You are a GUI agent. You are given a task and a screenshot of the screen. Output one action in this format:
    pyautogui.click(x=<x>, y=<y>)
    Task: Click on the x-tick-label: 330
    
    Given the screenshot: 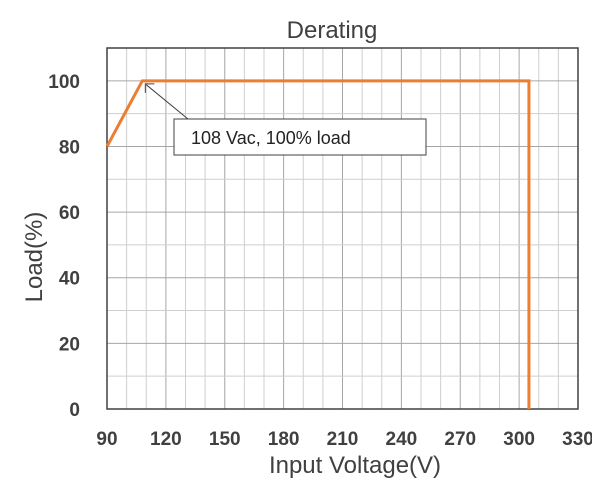 What is the action you would take?
    pyautogui.click(x=577, y=439)
    